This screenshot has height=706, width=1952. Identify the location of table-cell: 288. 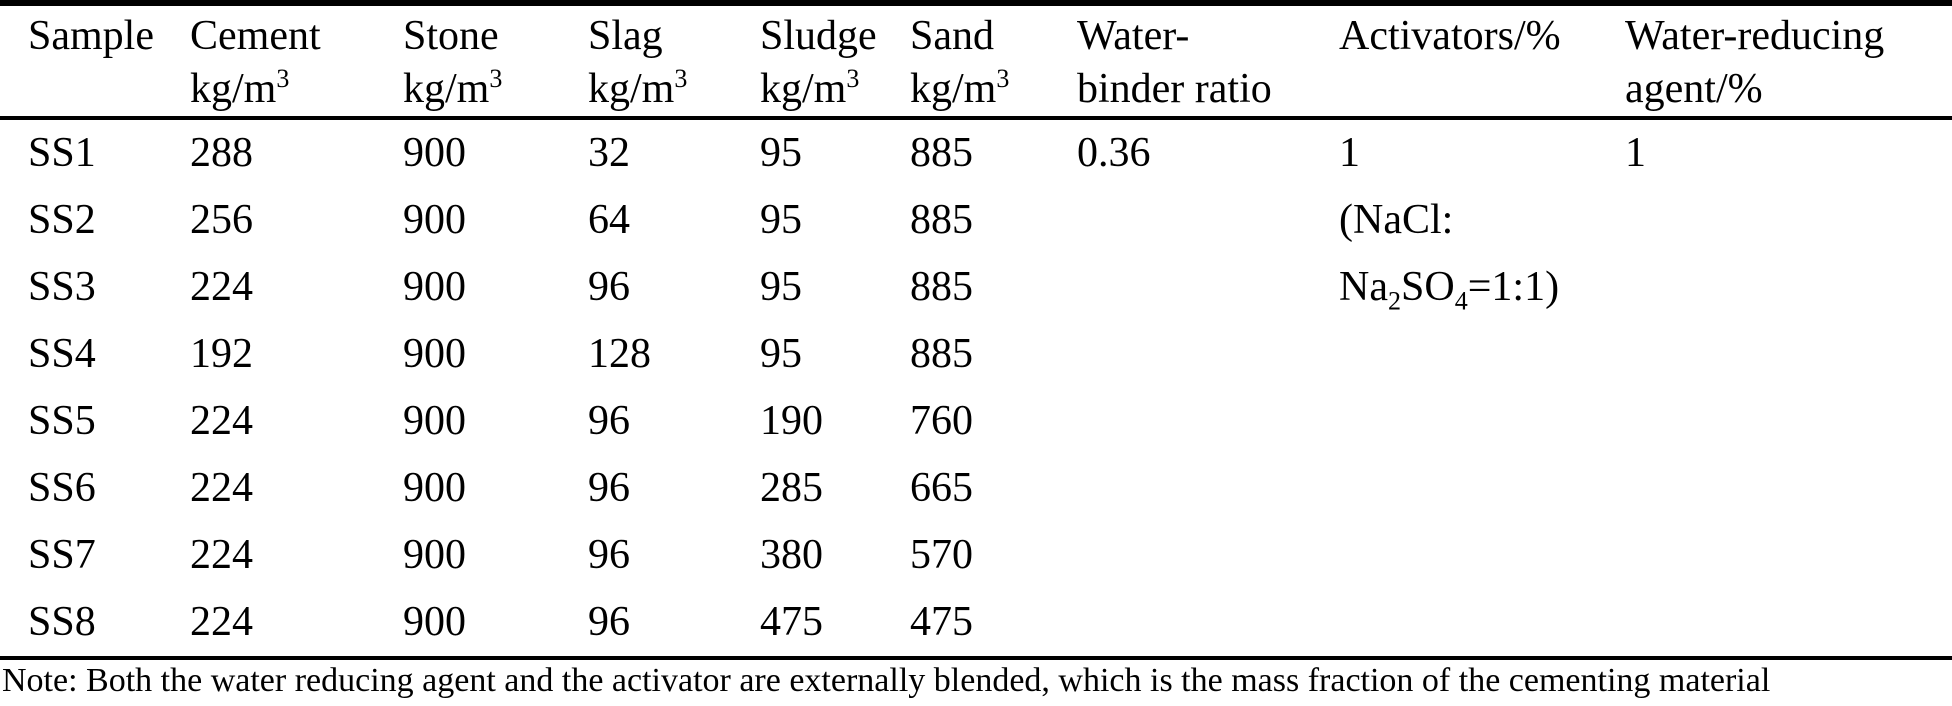
(221, 153).